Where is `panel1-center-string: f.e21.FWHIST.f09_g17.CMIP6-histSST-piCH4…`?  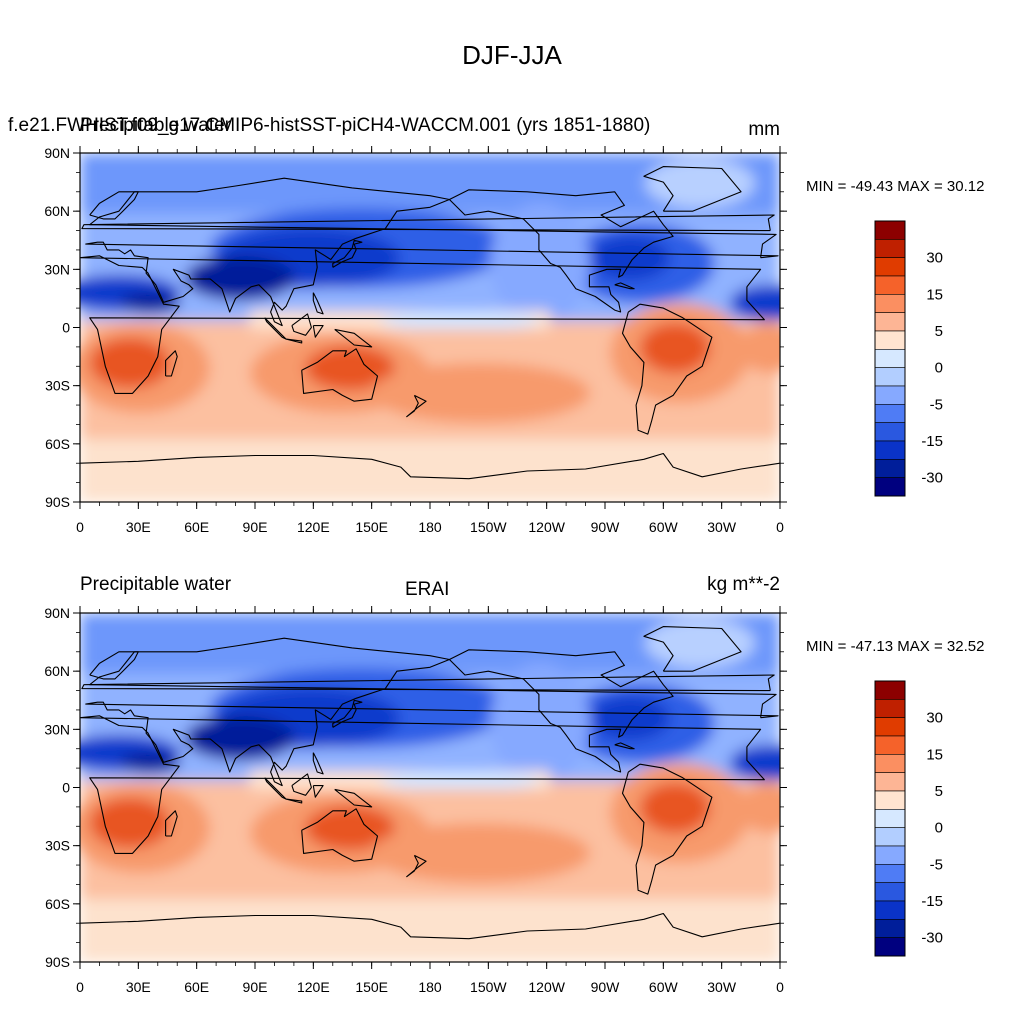
panel1-center-string: f.e21.FWHIST.f09_g17.CMIP6-histSST-piCH4… is located at coordinates (329, 125).